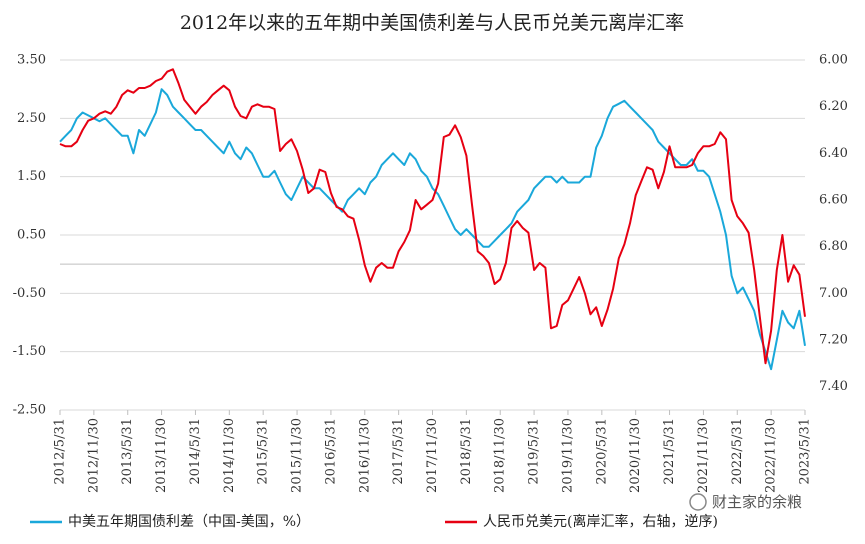  Describe the element at coordinates (771, 455) in the screenshot. I see `x-tick-label: 2022/11/30` at that location.